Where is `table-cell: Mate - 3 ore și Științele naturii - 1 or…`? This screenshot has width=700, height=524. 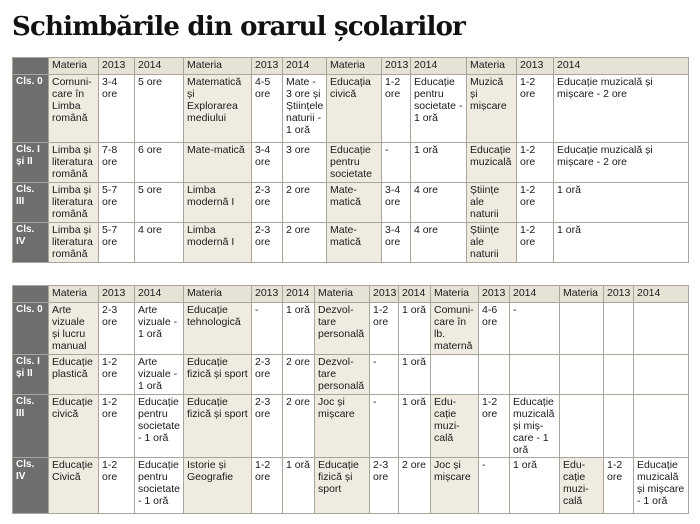 table-cell: Mate - 3 ore și Științele naturii - 1 or… is located at coordinates (304, 108).